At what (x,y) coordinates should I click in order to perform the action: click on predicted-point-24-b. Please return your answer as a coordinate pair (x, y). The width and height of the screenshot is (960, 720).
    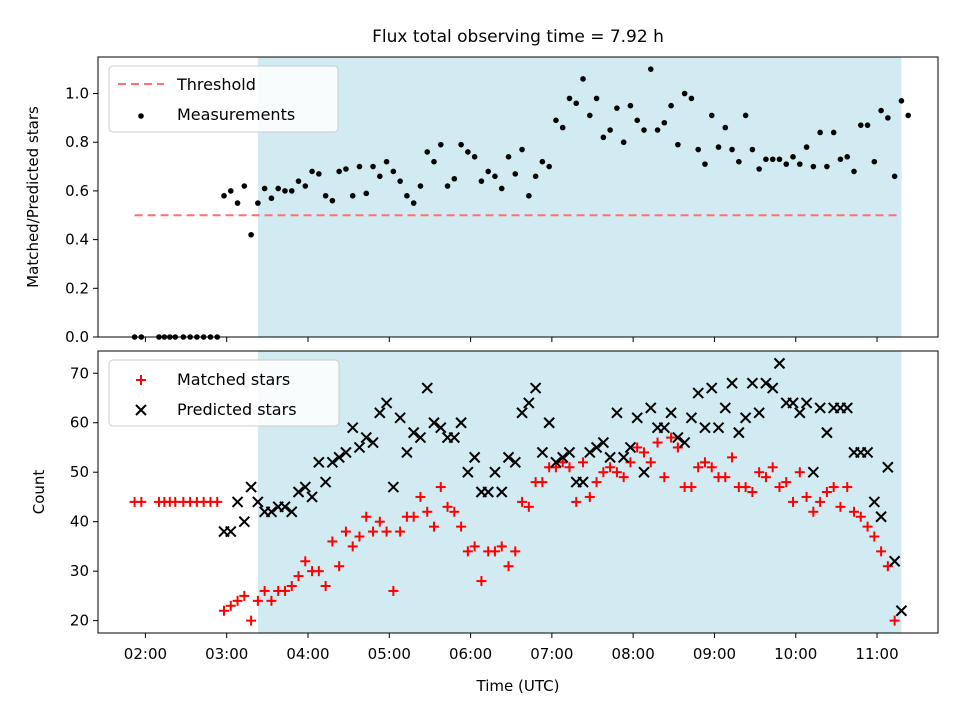
    Looking at the image, I should click on (386, 403).